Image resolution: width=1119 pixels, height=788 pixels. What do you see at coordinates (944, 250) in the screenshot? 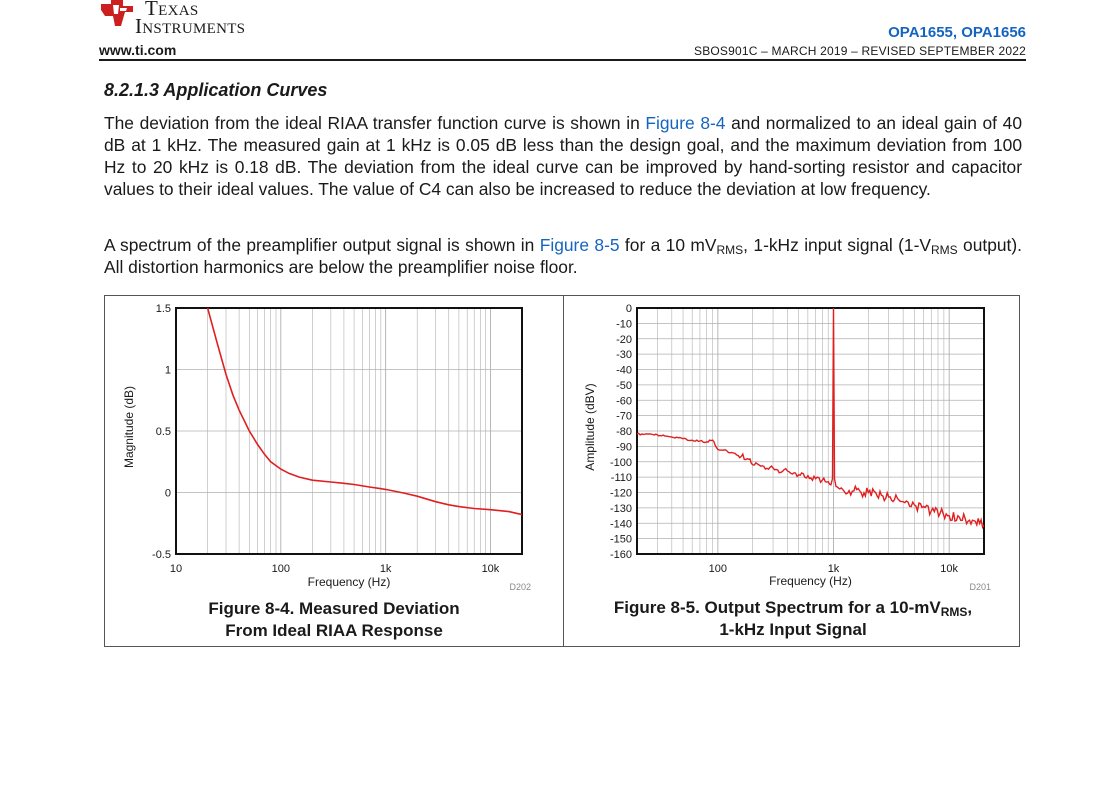
I see `paragraph2-subscript-rms-output: RMS` at bounding box center [944, 250].